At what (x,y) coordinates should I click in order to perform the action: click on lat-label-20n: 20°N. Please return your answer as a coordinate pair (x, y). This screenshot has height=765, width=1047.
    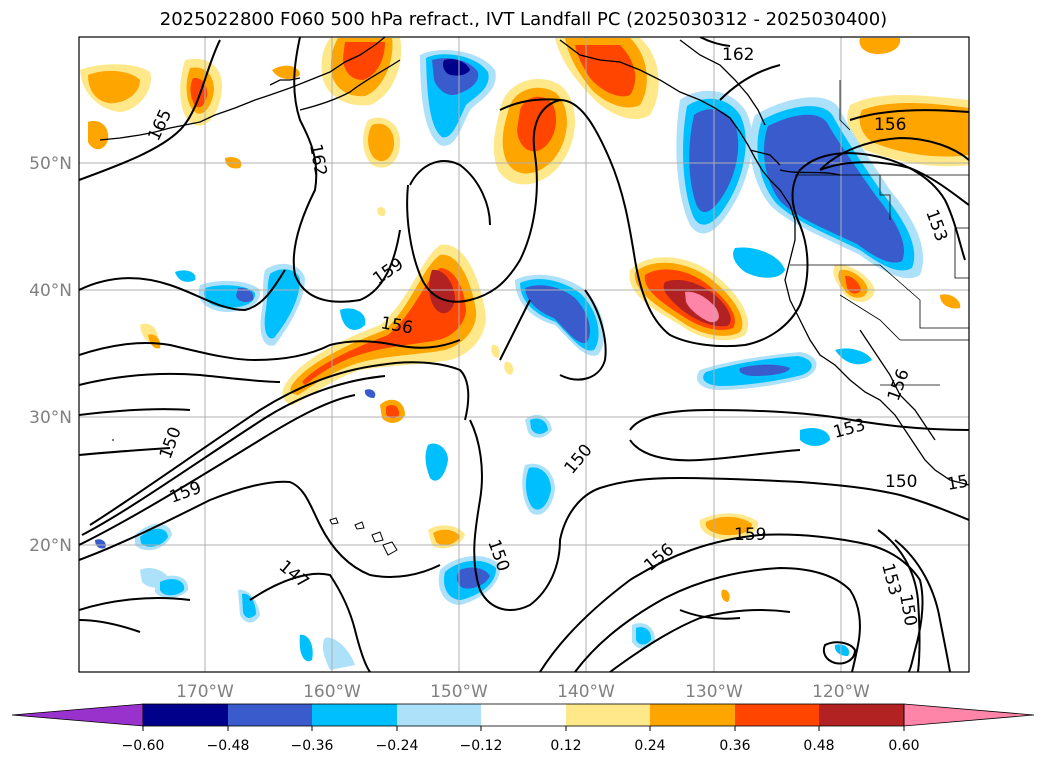
    Looking at the image, I should click on (50, 546).